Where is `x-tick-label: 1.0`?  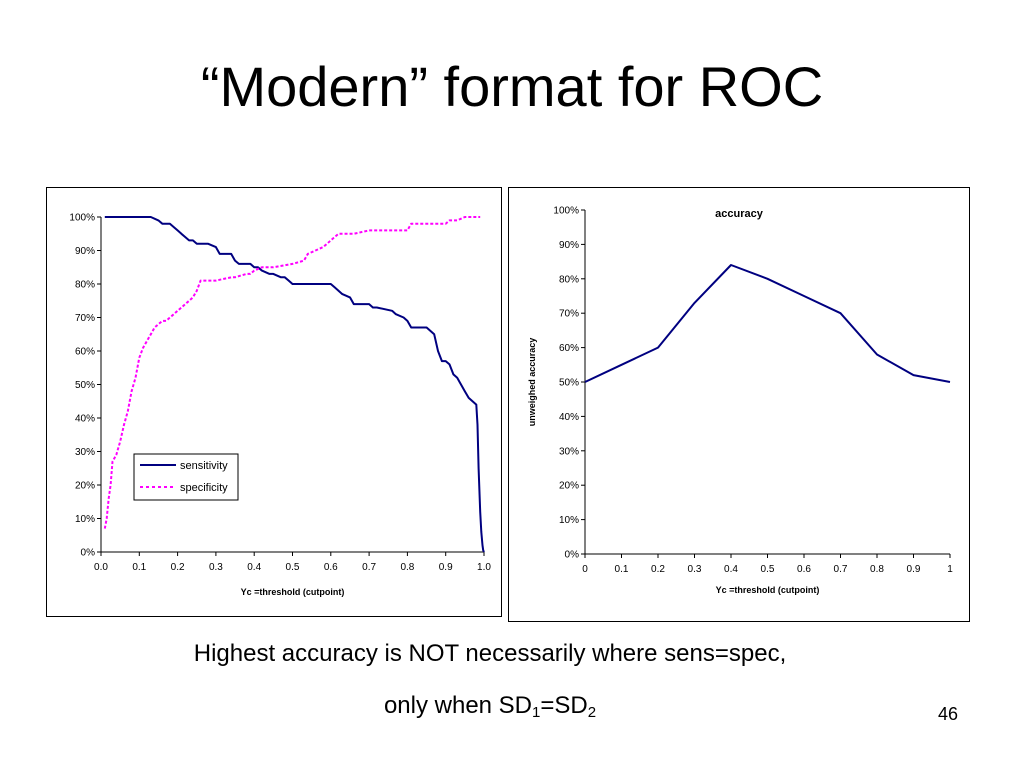 x-tick-label: 1.0 is located at coordinates (484, 567).